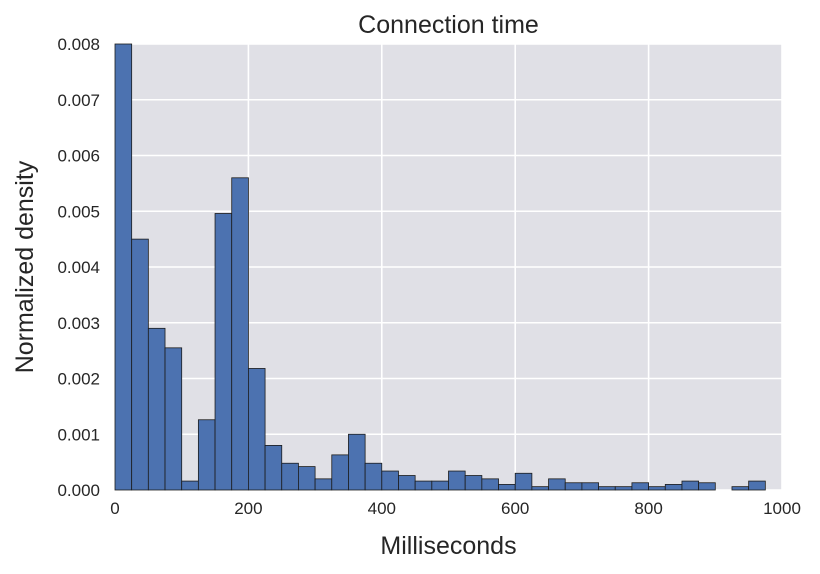 The height and width of the screenshot is (574, 820). What do you see at coordinates (648, 508) in the screenshot?
I see `x-tick-label: 800` at bounding box center [648, 508].